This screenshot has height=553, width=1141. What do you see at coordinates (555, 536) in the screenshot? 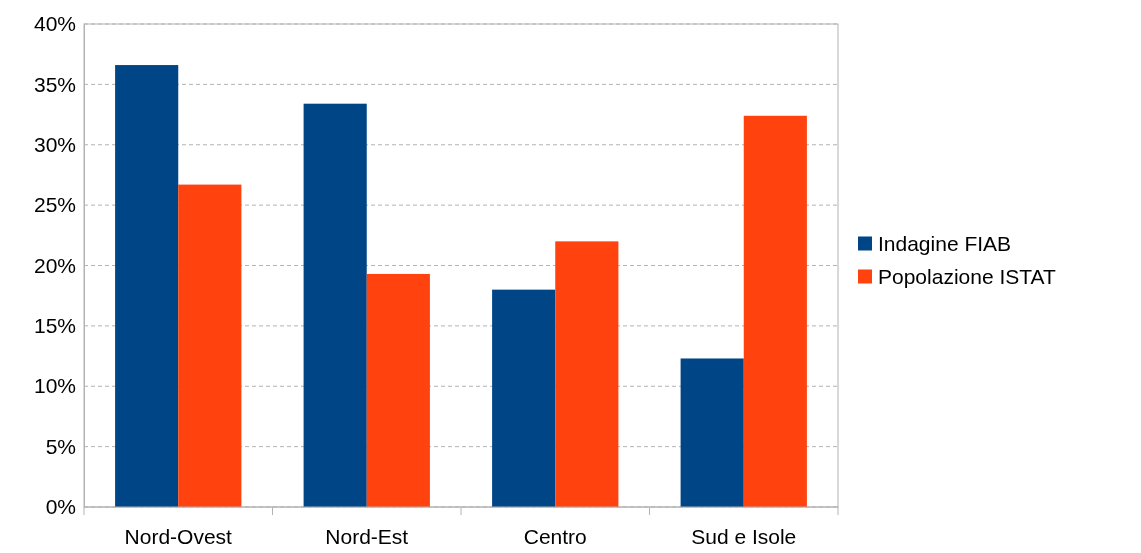
I see `x-tick-label: Centro` at bounding box center [555, 536].